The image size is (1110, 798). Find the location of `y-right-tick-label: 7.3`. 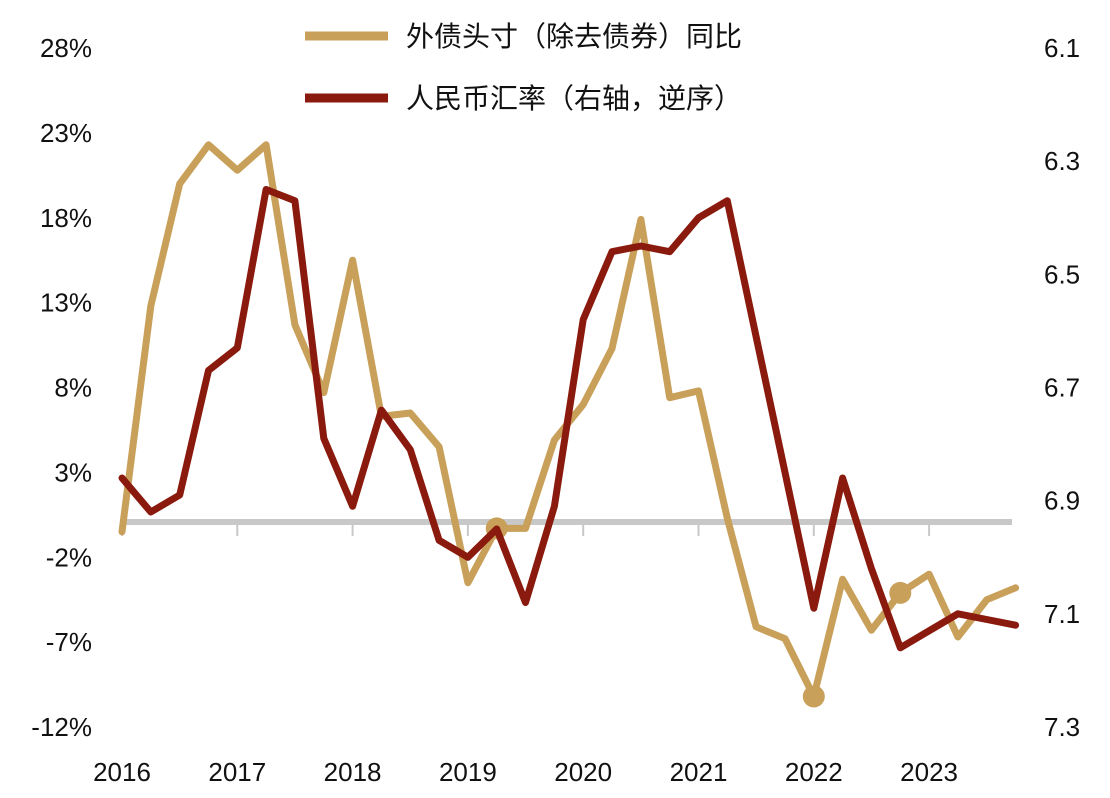

y-right-tick-label: 7.3 is located at coordinates (1062, 727).